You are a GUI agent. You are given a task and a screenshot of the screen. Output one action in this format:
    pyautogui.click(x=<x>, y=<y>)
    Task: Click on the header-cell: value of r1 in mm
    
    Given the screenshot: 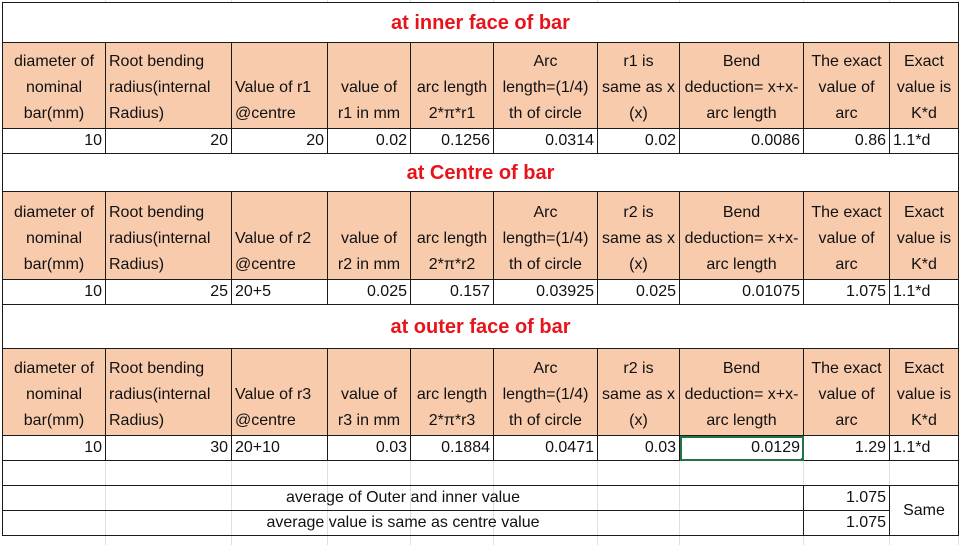 What is the action you would take?
    pyautogui.click(x=369, y=85)
    